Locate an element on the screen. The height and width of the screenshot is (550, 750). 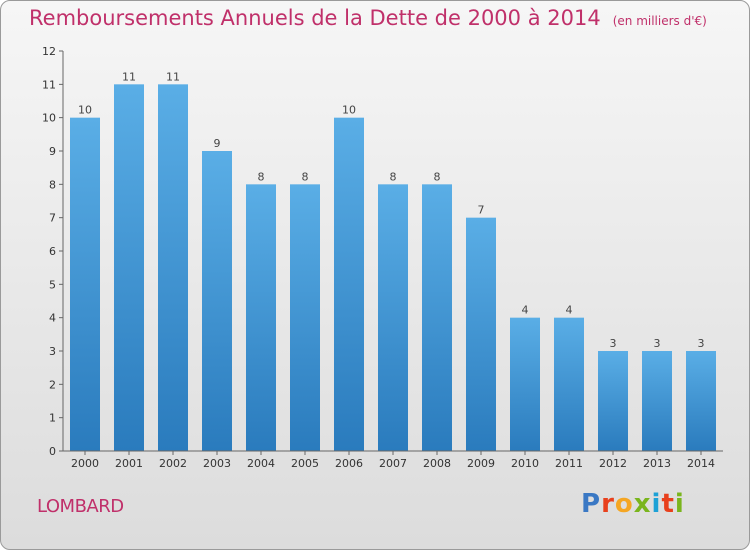
x-tick-label: 2009 is located at coordinates (481, 463).